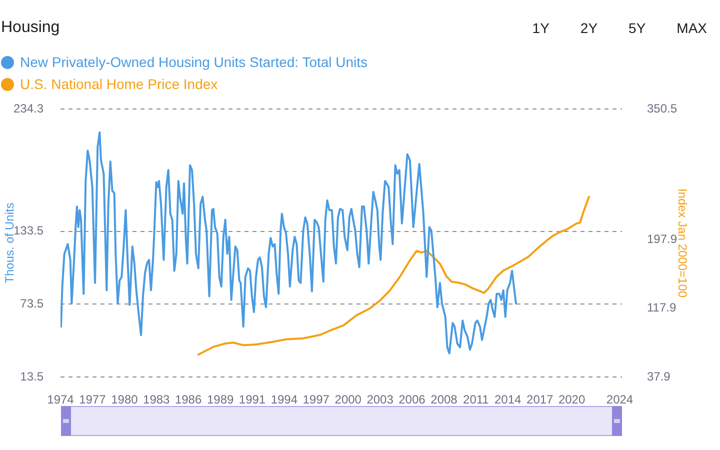 Image resolution: width=720 pixels, height=450 pixels. I want to click on y2-tick-label: 197.9, so click(662, 239).